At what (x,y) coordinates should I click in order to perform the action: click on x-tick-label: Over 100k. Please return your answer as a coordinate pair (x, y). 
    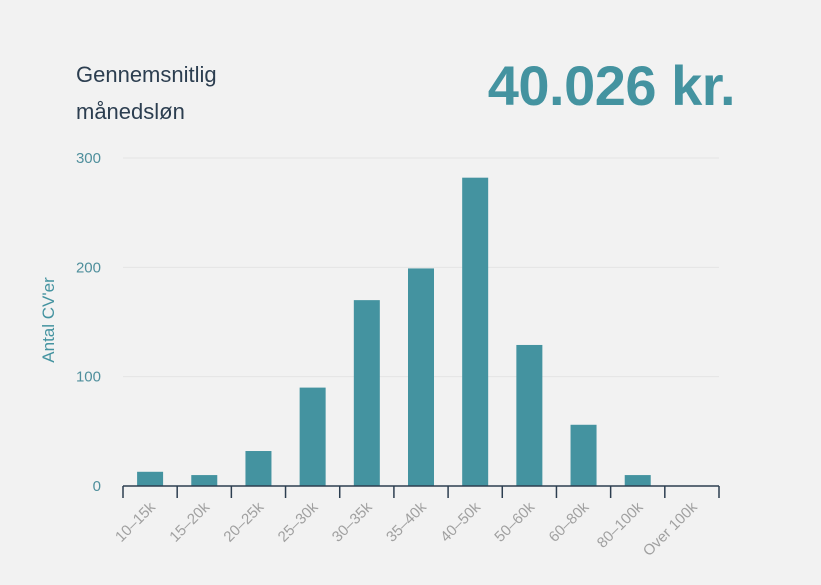
    Looking at the image, I should click on (670, 528).